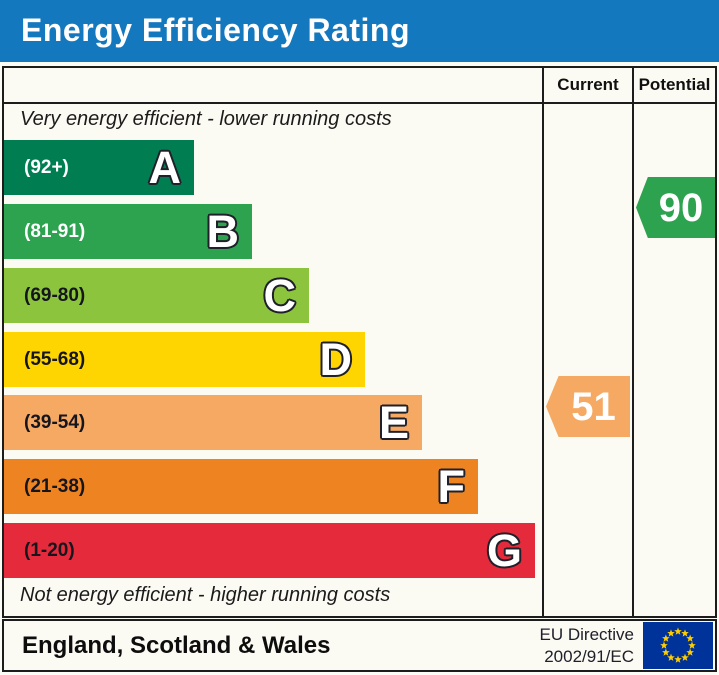 Image resolution: width=719 pixels, height=675 pixels. I want to click on band-a-letter: A, so click(165, 167).